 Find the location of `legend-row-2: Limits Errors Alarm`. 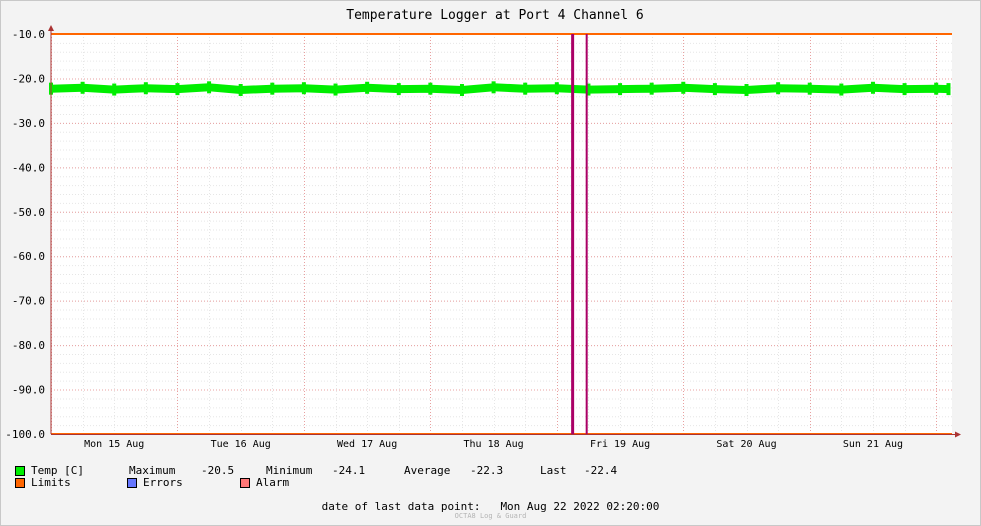

legend-row-2: Limits Errors Alarm is located at coordinates (152, 482).